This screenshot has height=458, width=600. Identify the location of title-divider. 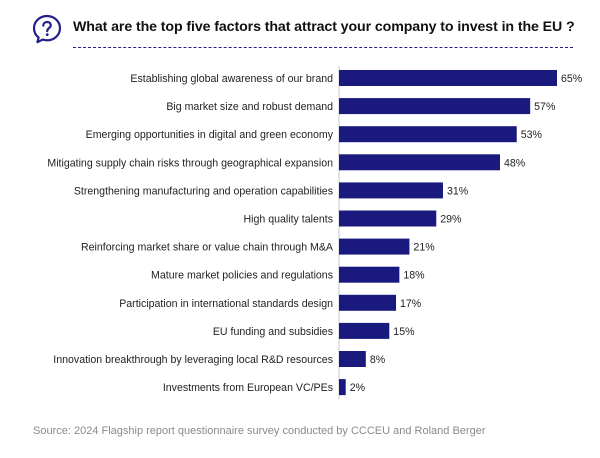
(323, 47).